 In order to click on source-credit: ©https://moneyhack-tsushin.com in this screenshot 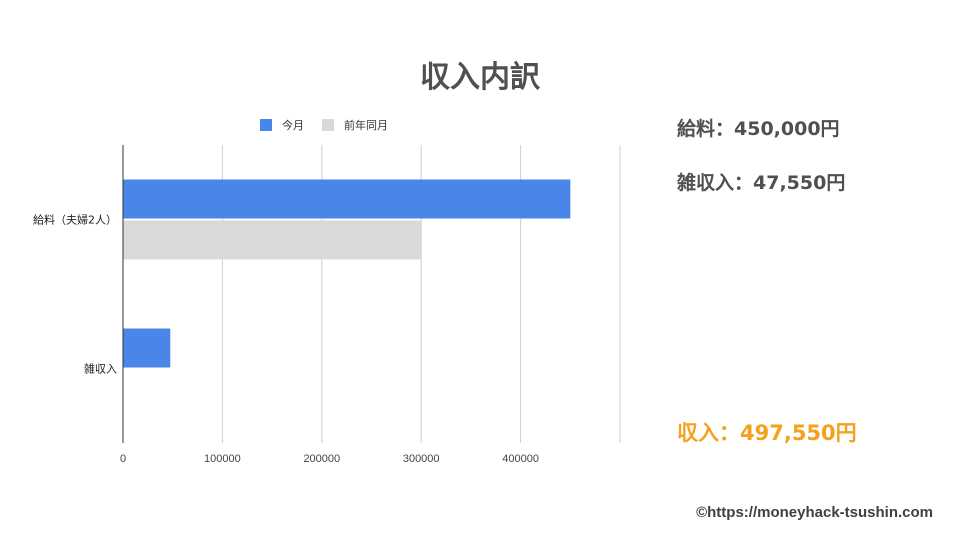, I will do `click(814, 512)`.